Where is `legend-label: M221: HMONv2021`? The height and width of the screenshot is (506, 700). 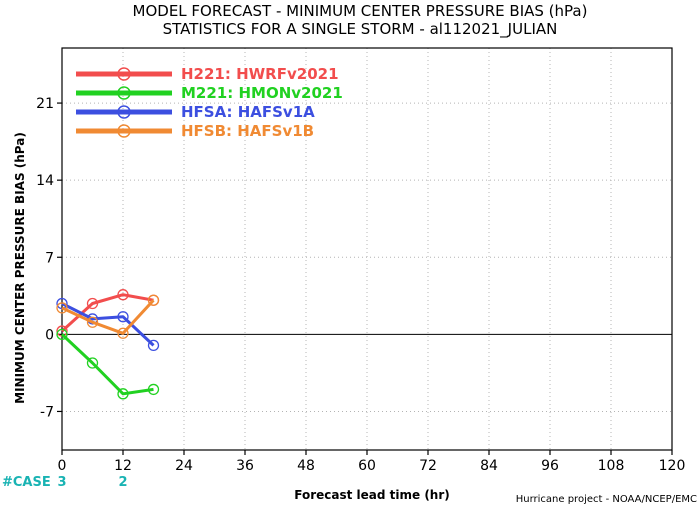 legend-label: M221: HMONv2021 is located at coordinates (262, 93).